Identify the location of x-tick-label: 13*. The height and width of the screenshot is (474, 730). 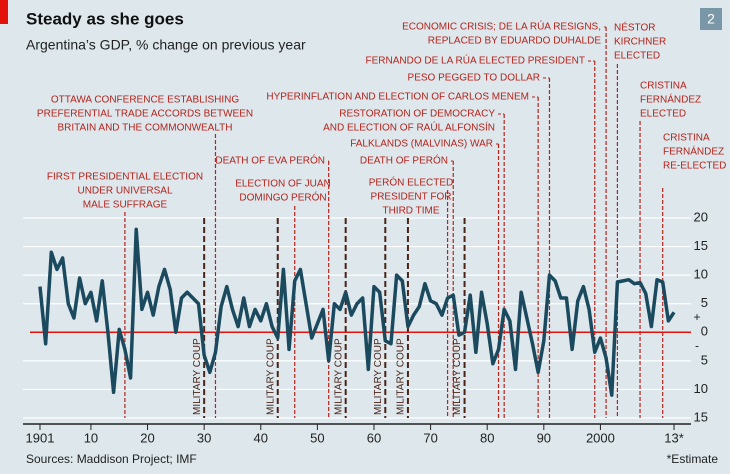
(674, 437).